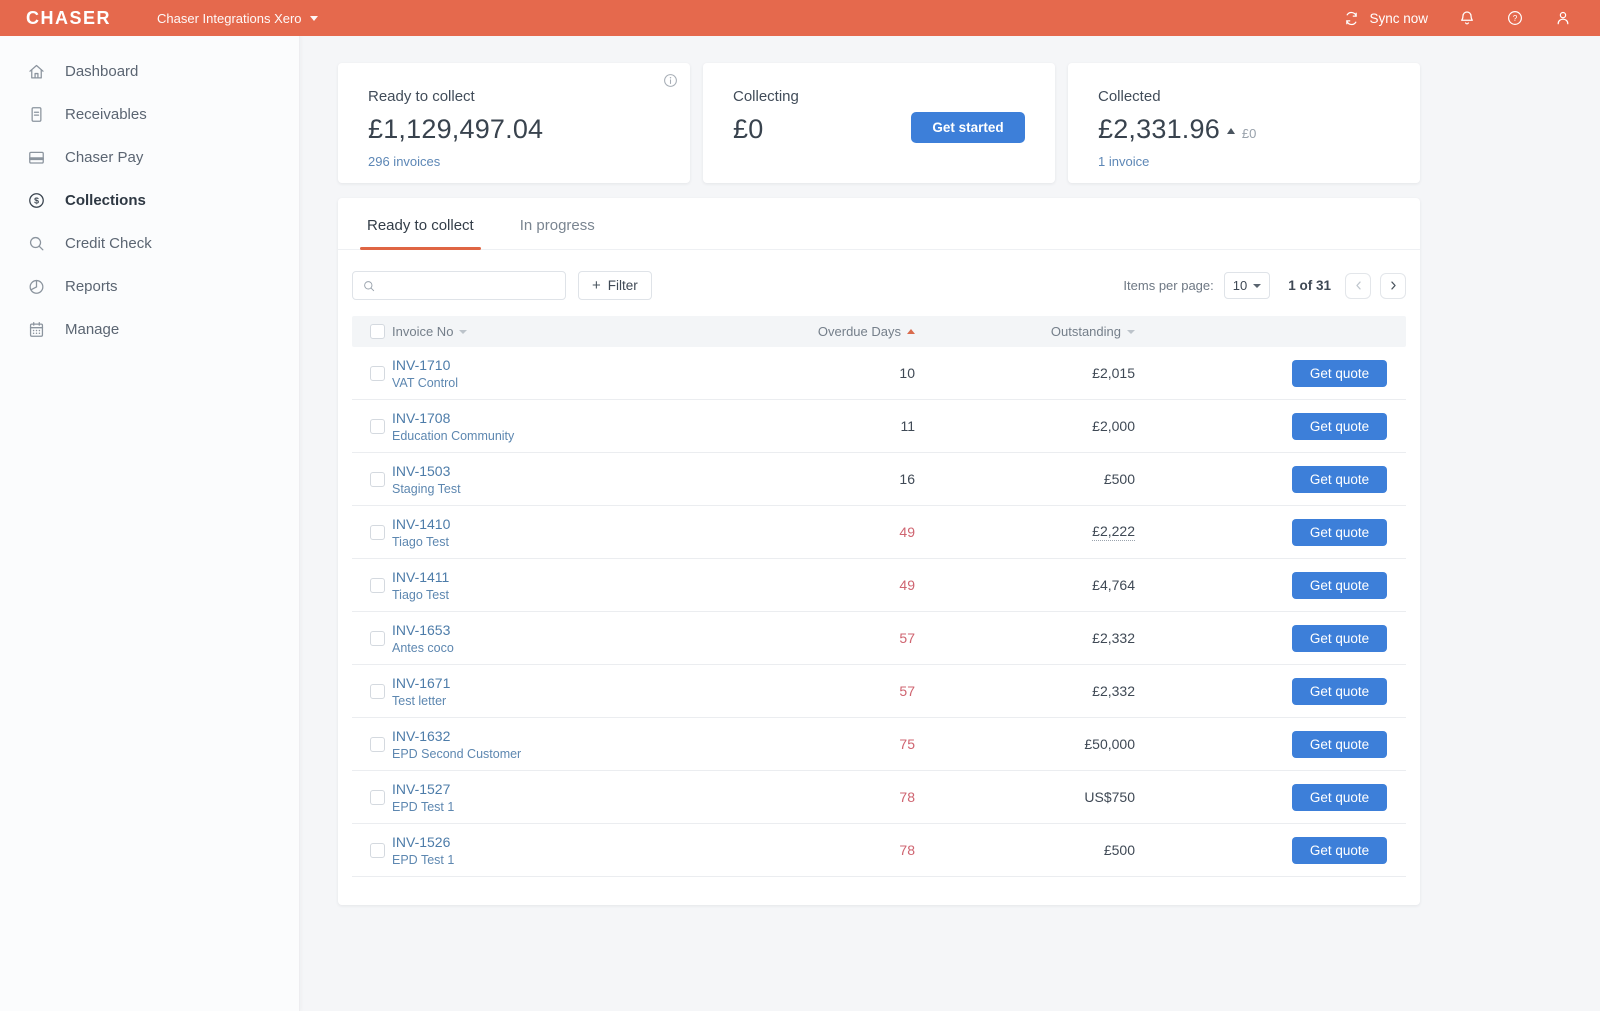  I want to click on invoice-number-link: INV-1410, so click(421, 523).